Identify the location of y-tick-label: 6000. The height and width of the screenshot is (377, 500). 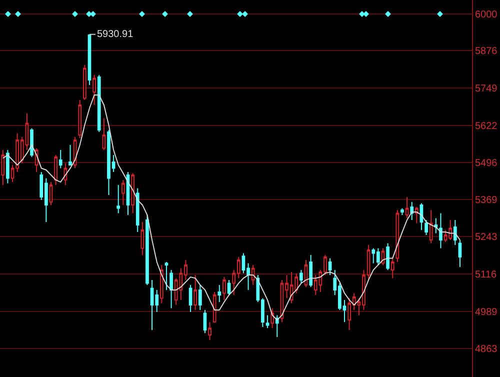
(486, 15).